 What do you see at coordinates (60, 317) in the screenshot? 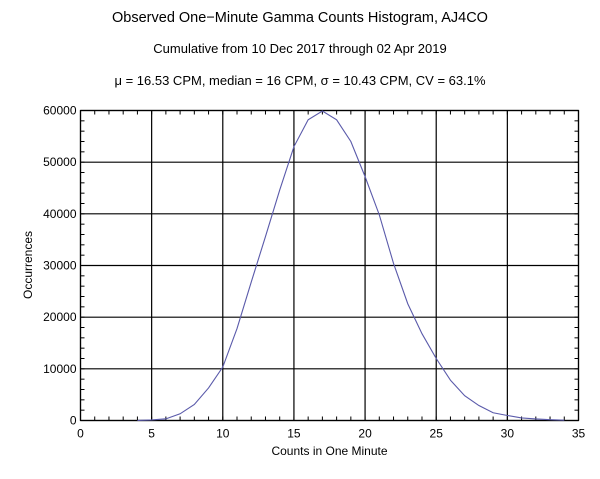
I see `y-tick-label: 20000` at bounding box center [60, 317].